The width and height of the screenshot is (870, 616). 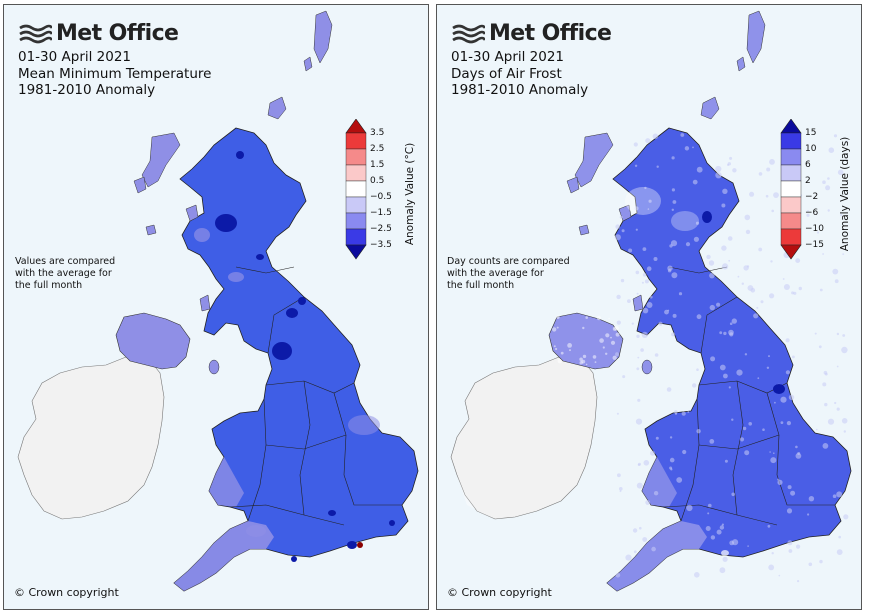 What do you see at coordinates (531, 33) in the screenshot?
I see `met-office-logo: Met Office` at bounding box center [531, 33].